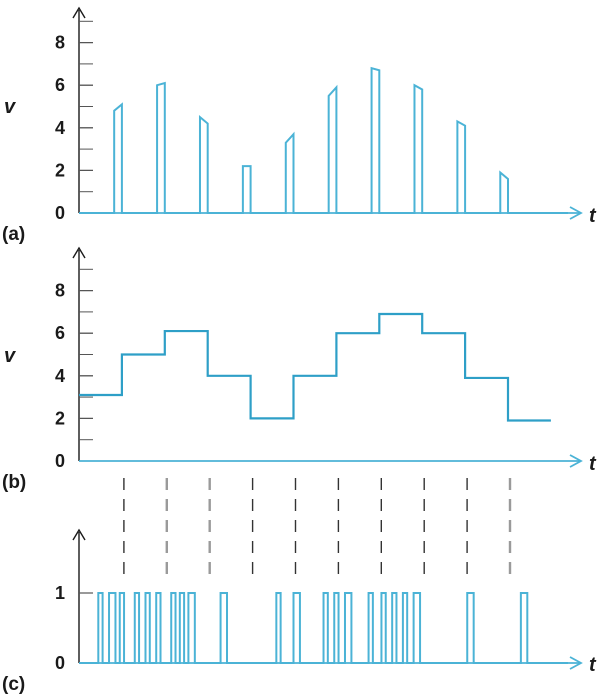 The image size is (600, 699). What do you see at coordinates (593, 665) in the screenshot?
I see `panel-c-x-label: t` at bounding box center [593, 665].